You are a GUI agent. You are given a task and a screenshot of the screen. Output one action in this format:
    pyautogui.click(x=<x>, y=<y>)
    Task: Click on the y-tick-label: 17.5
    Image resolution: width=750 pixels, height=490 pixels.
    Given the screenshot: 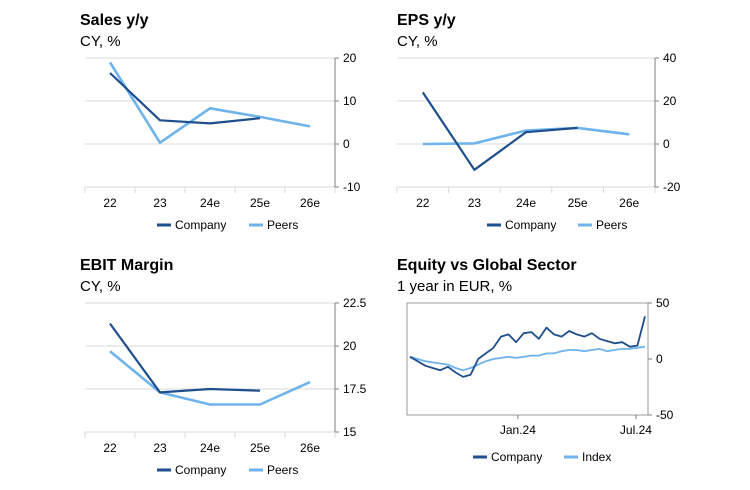 What is the action you would take?
    pyautogui.click(x=355, y=389)
    